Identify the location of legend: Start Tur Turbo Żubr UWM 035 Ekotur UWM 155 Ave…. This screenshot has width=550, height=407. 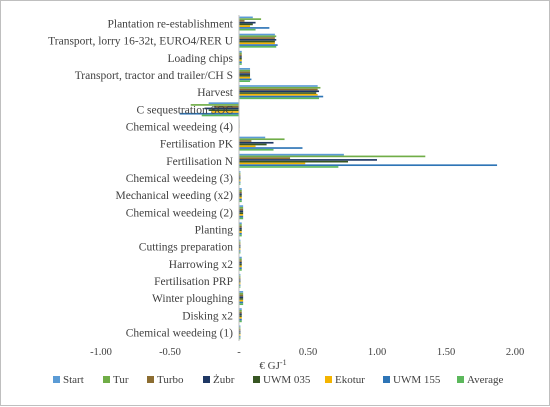
(278, 380).